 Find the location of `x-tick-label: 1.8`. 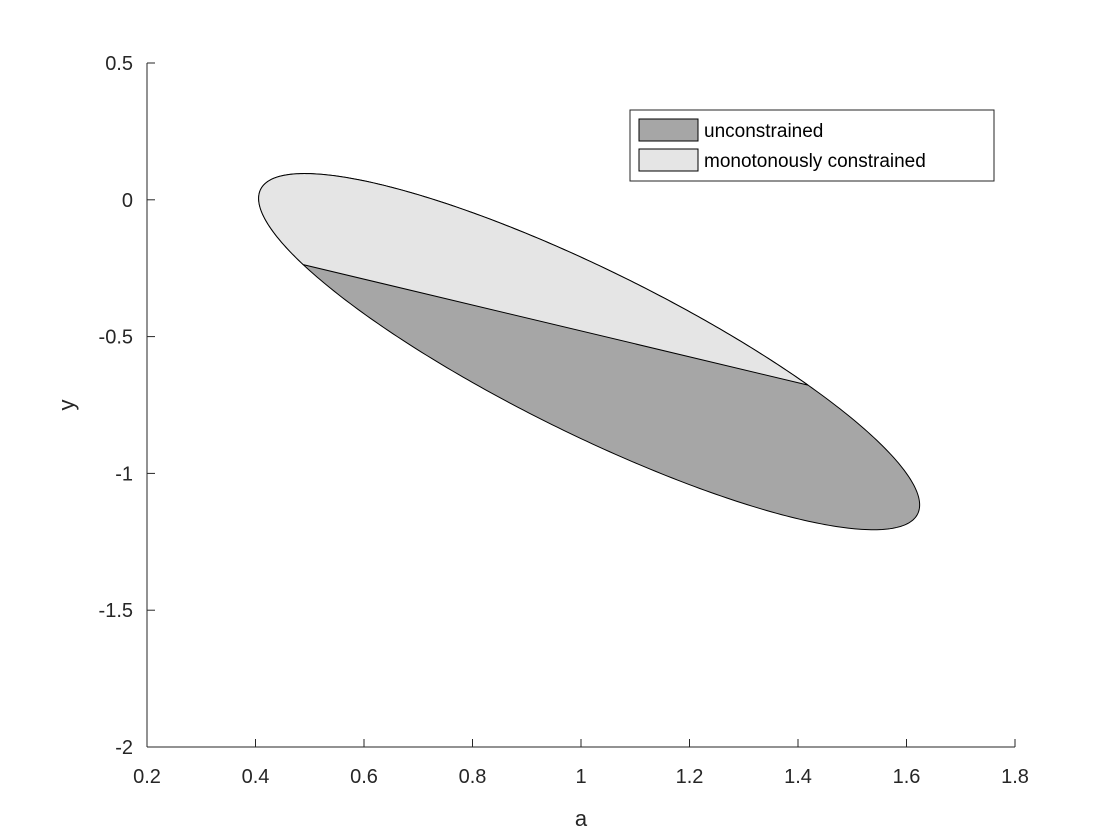

x-tick-label: 1.8 is located at coordinates (1015, 777).